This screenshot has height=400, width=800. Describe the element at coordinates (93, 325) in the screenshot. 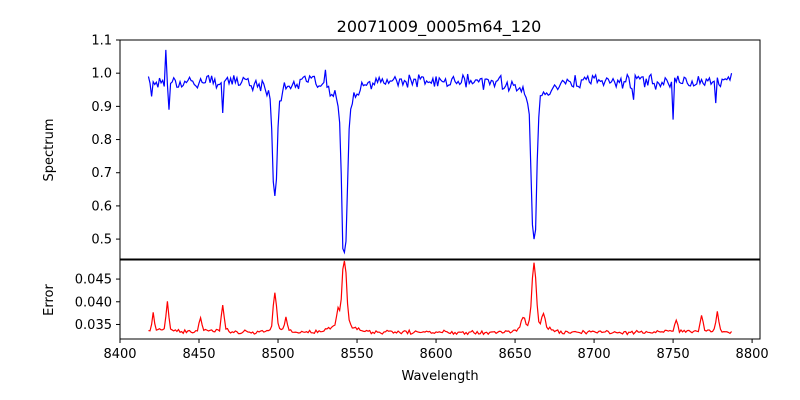

I see `error-y-tick-label: 0.035` at that location.